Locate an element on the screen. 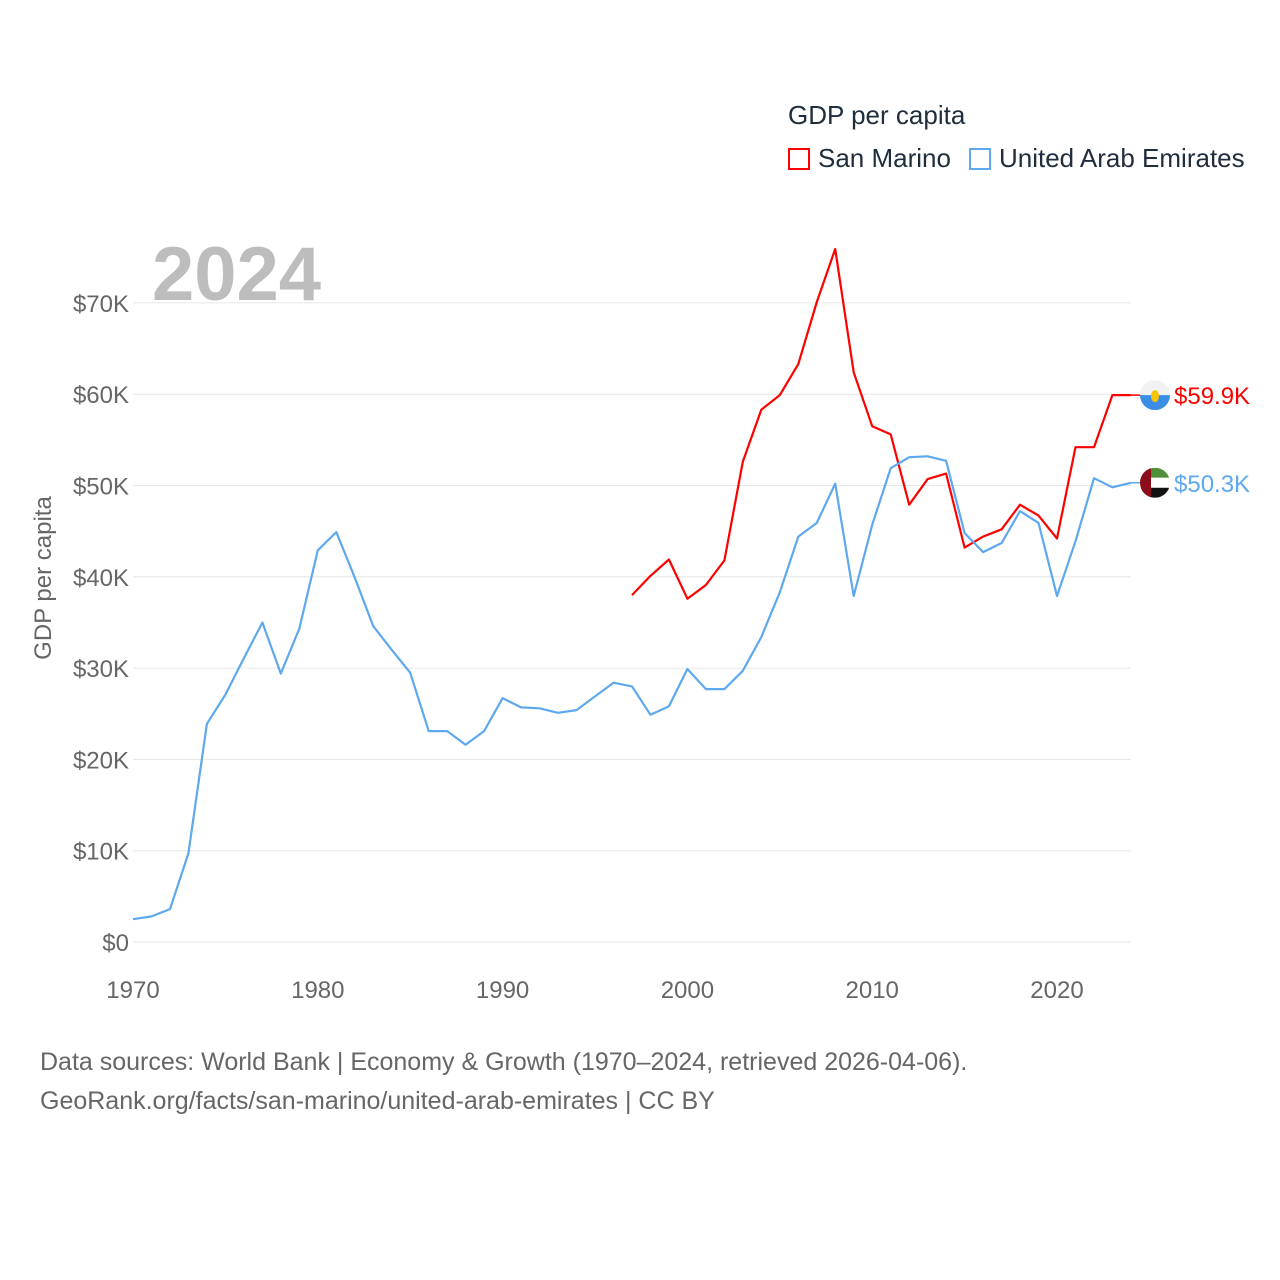 Image resolution: width=1280 pixels, height=1280 pixels. year-watermark: 2024 is located at coordinates (236, 274).